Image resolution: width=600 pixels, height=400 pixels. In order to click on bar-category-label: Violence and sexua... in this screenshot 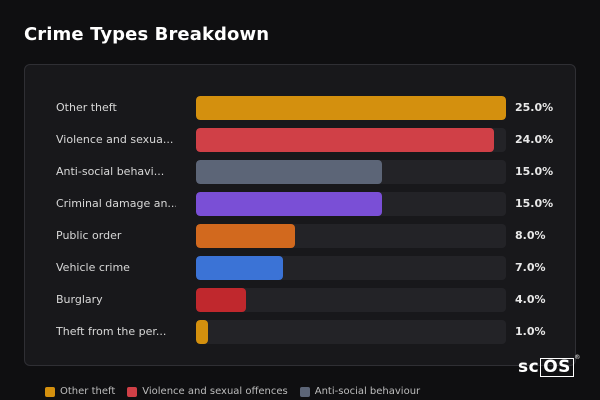, I will do `click(115, 139)`.